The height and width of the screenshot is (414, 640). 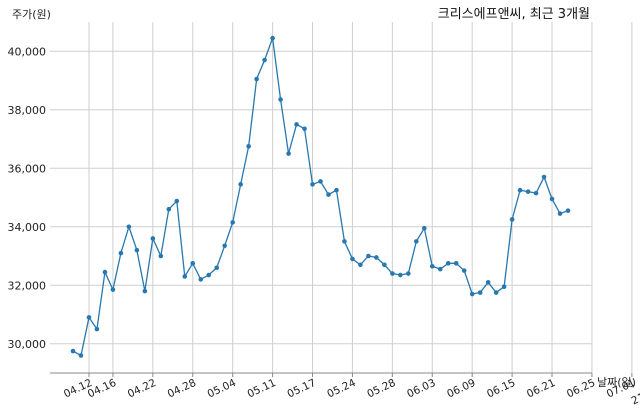 What do you see at coordinates (31, 14) in the screenshot?
I see `y-axis-label: 주가(원)` at bounding box center [31, 14].